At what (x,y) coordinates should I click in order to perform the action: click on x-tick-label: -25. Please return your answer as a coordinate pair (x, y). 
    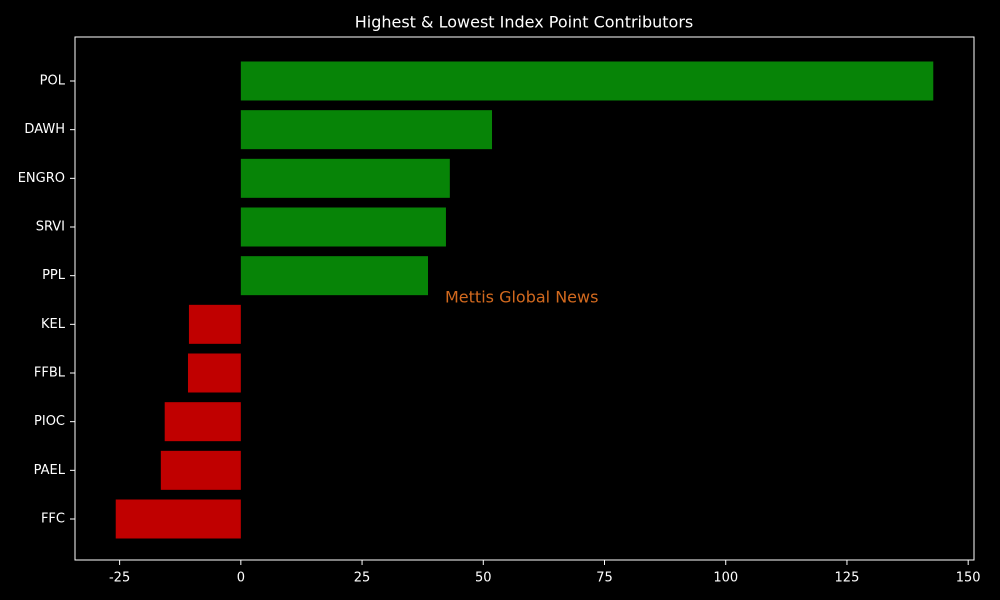
    Looking at the image, I should click on (119, 578).